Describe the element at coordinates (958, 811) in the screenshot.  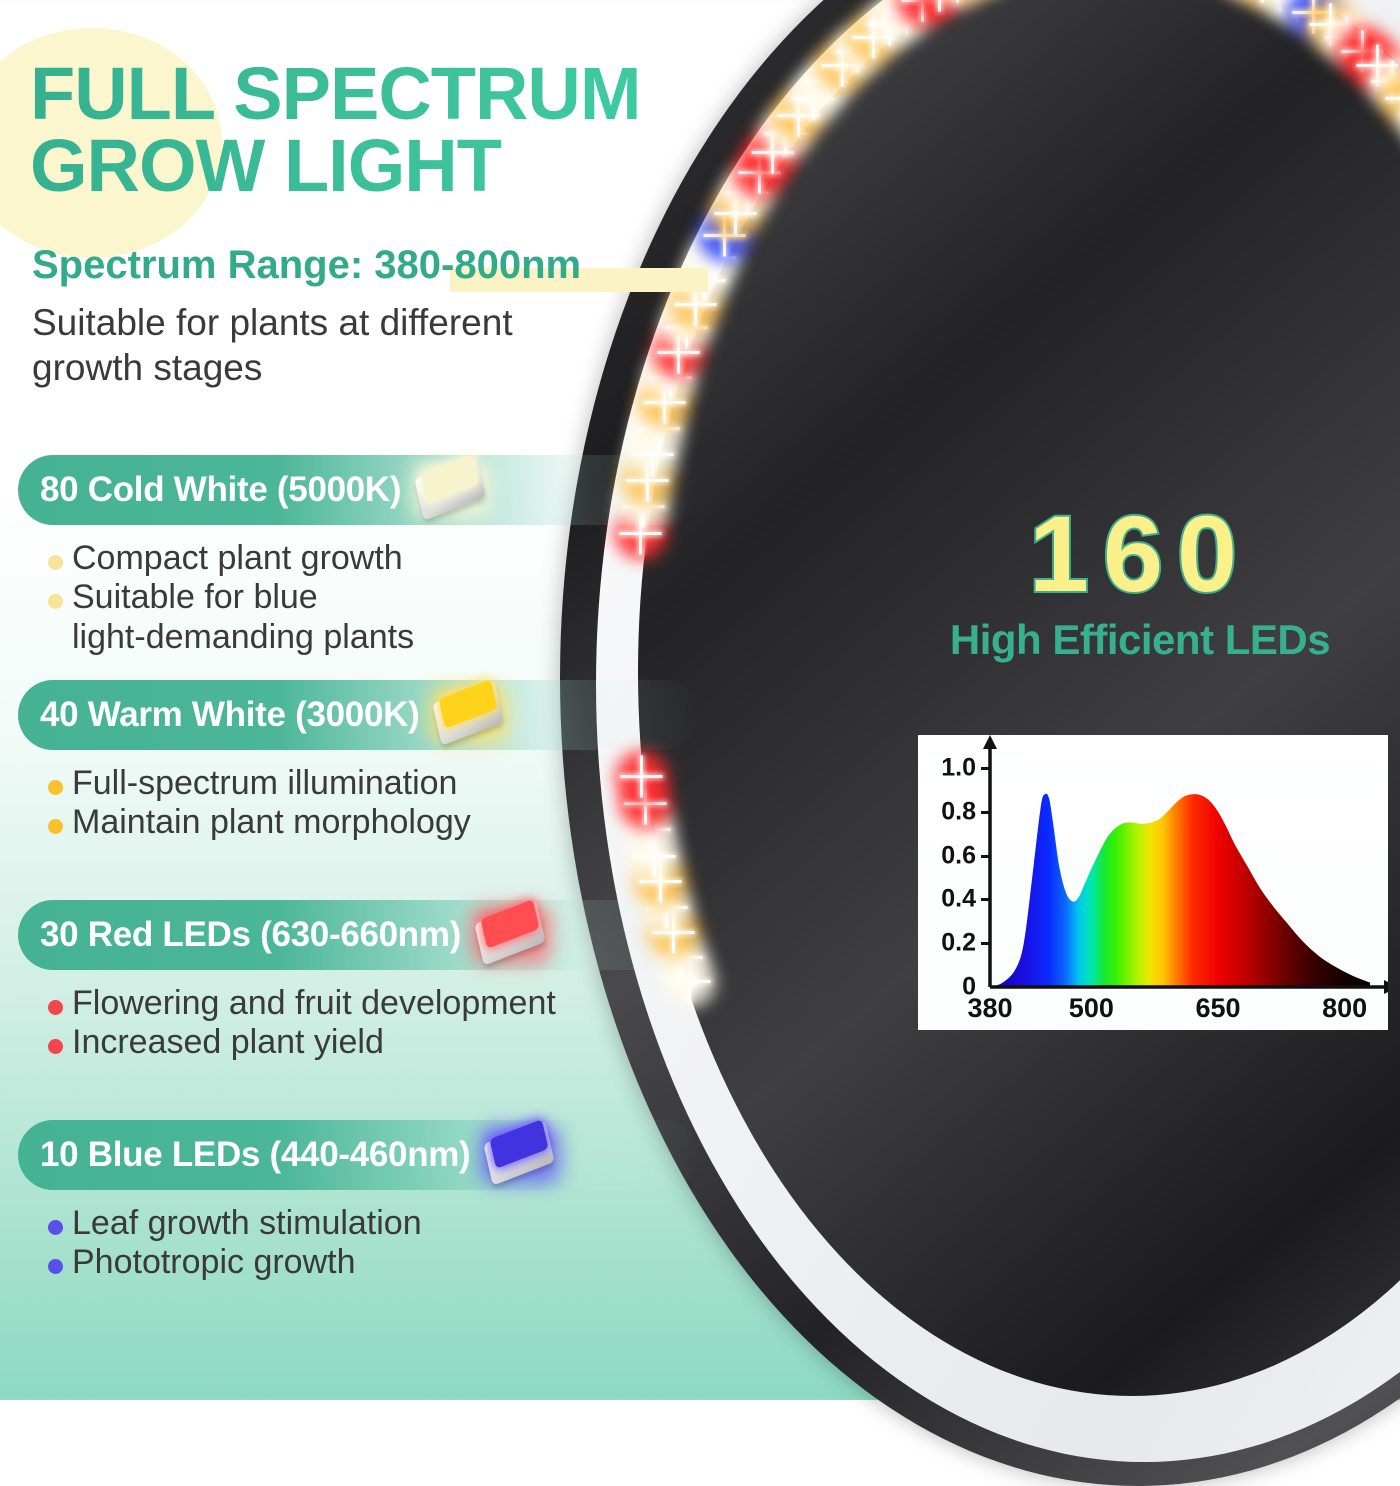
I see `chart-y-tick-label: 0.8` at that location.